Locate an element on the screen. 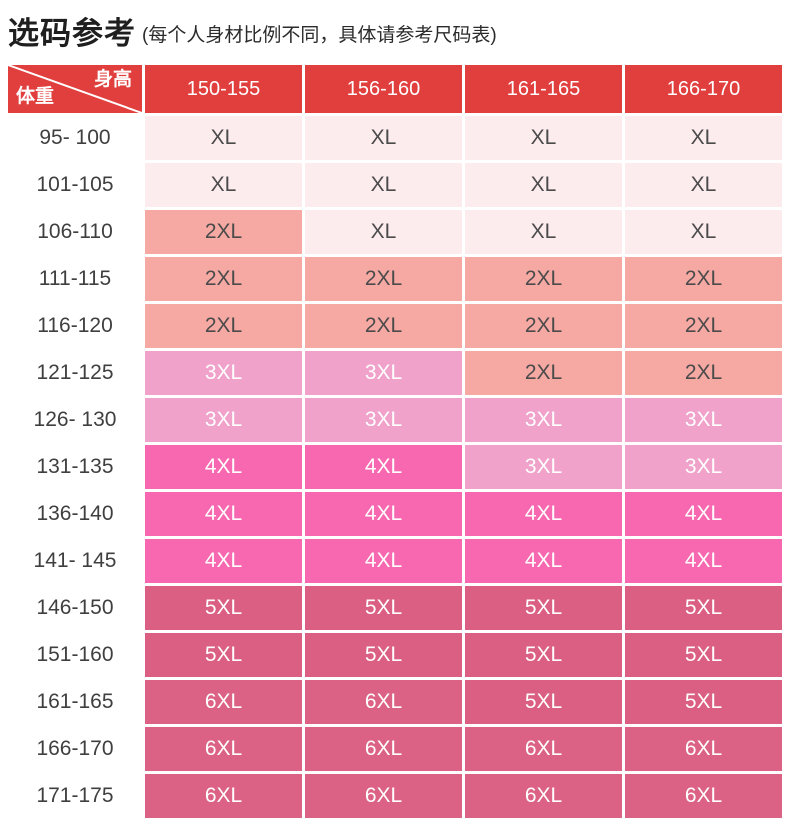 The height and width of the screenshot is (823, 790). page-subtitle: (每个人身材比例不同，具体请参考尺码表) is located at coordinates (319, 35).